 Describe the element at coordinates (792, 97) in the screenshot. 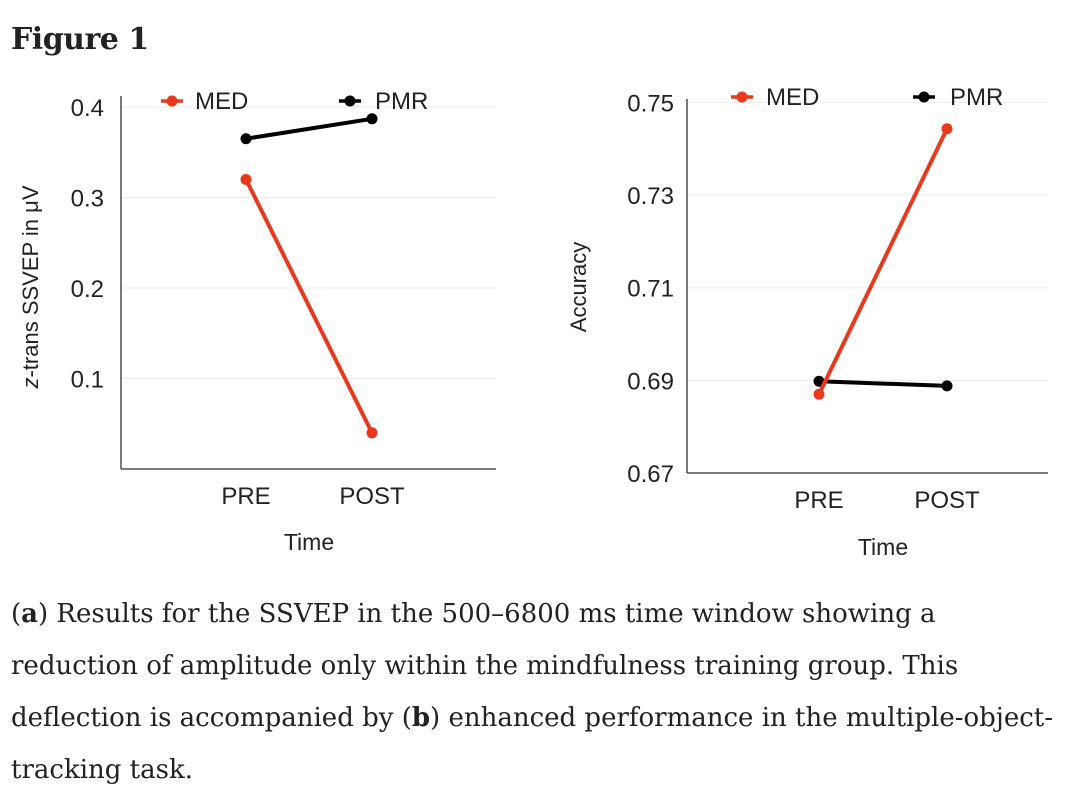

I see `chart-b-legend-med-label: MED` at that location.